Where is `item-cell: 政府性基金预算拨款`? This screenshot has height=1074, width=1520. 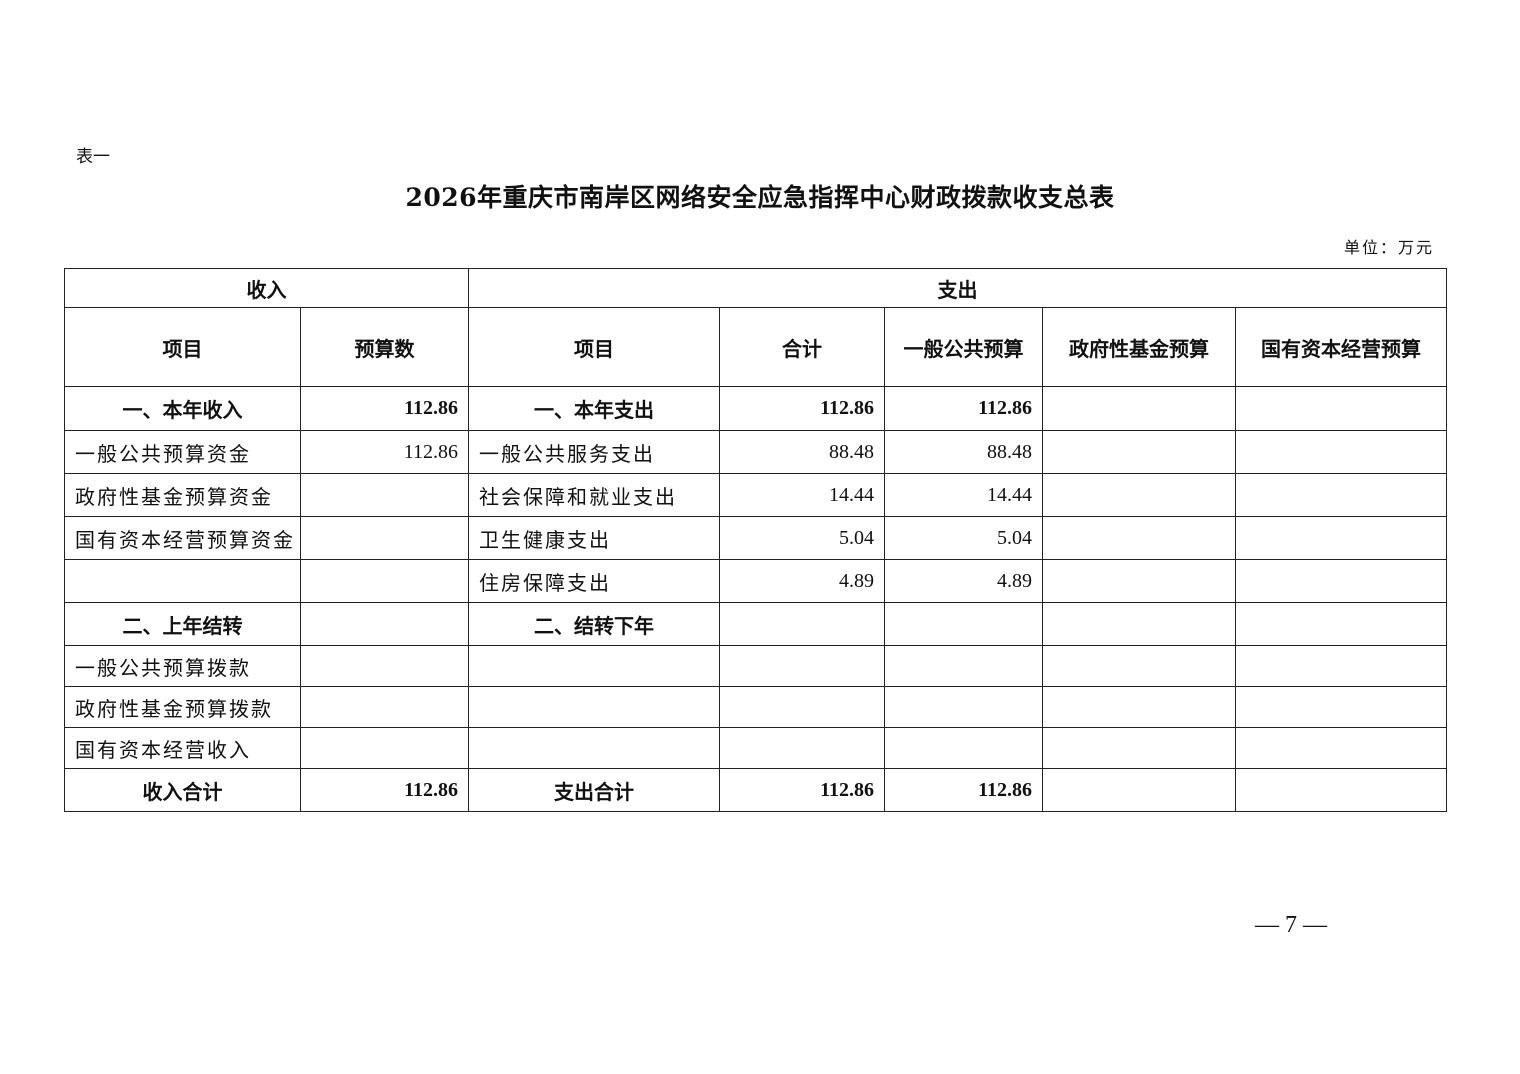 item-cell: 政府性基金预算拨款 is located at coordinates (182, 707).